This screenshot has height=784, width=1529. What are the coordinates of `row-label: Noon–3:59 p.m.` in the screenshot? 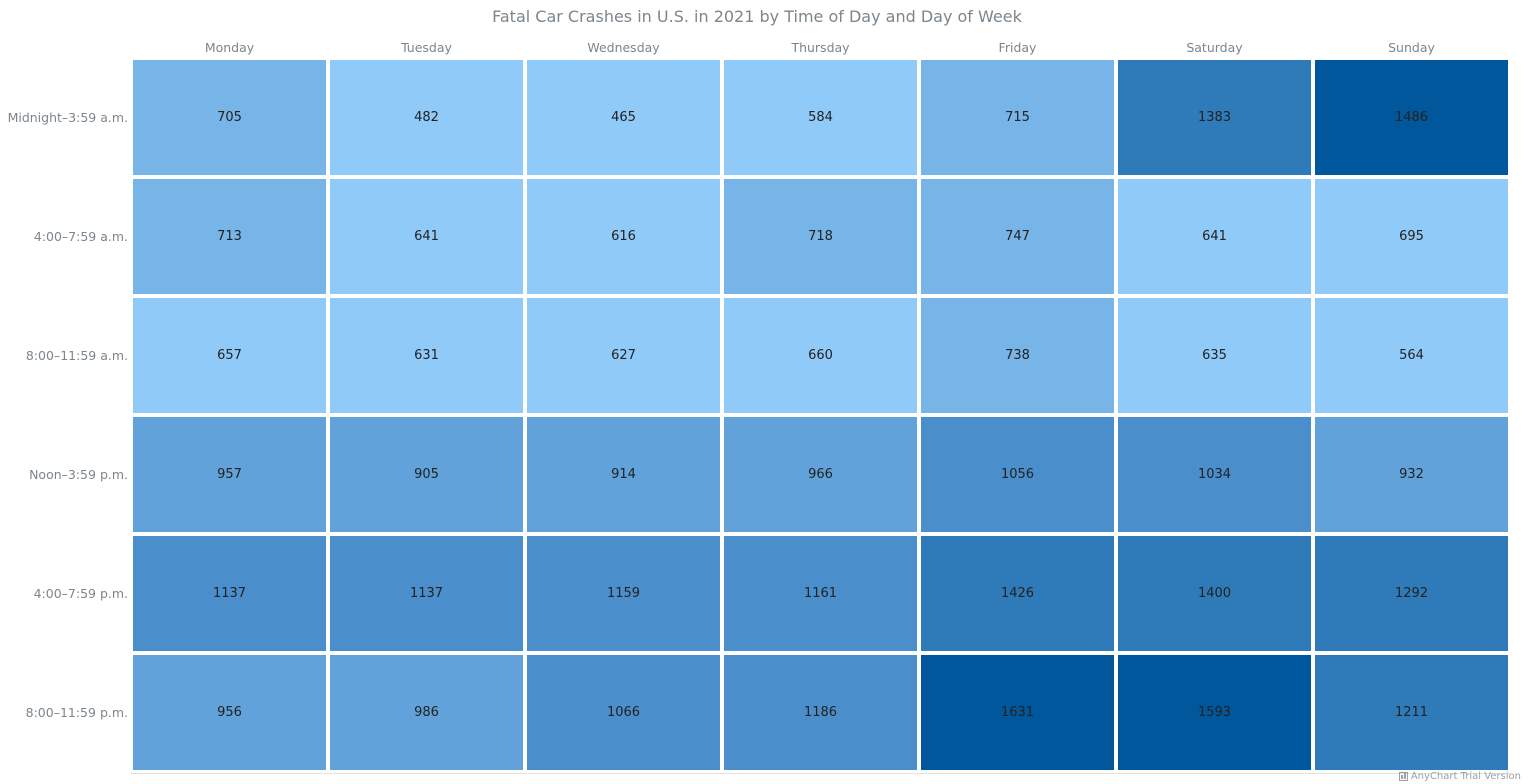 It's located at (78, 474).